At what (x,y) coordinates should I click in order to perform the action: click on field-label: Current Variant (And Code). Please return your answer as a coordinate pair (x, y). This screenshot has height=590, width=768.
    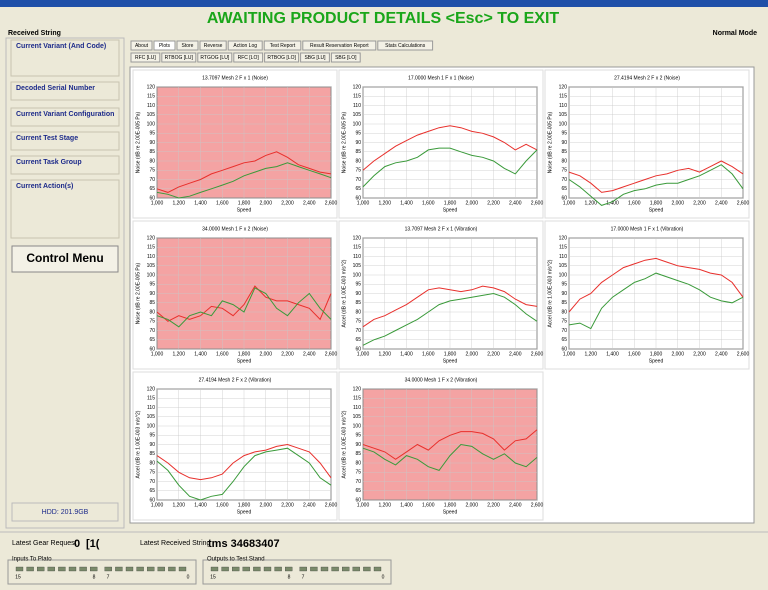
    Looking at the image, I should click on (61, 46).